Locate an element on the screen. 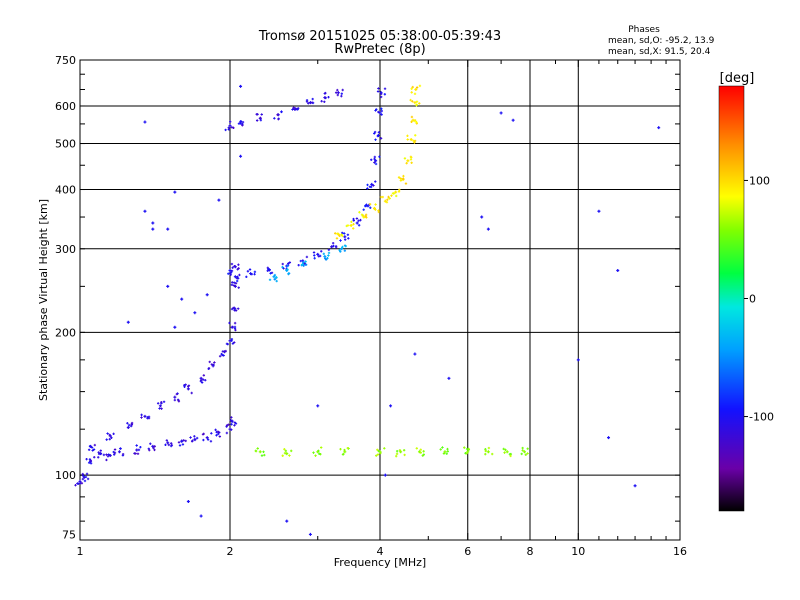 This screenshot has width=800, height=600. x-axis-label: Frequency [MHz] is located at coordinates (380, 562).